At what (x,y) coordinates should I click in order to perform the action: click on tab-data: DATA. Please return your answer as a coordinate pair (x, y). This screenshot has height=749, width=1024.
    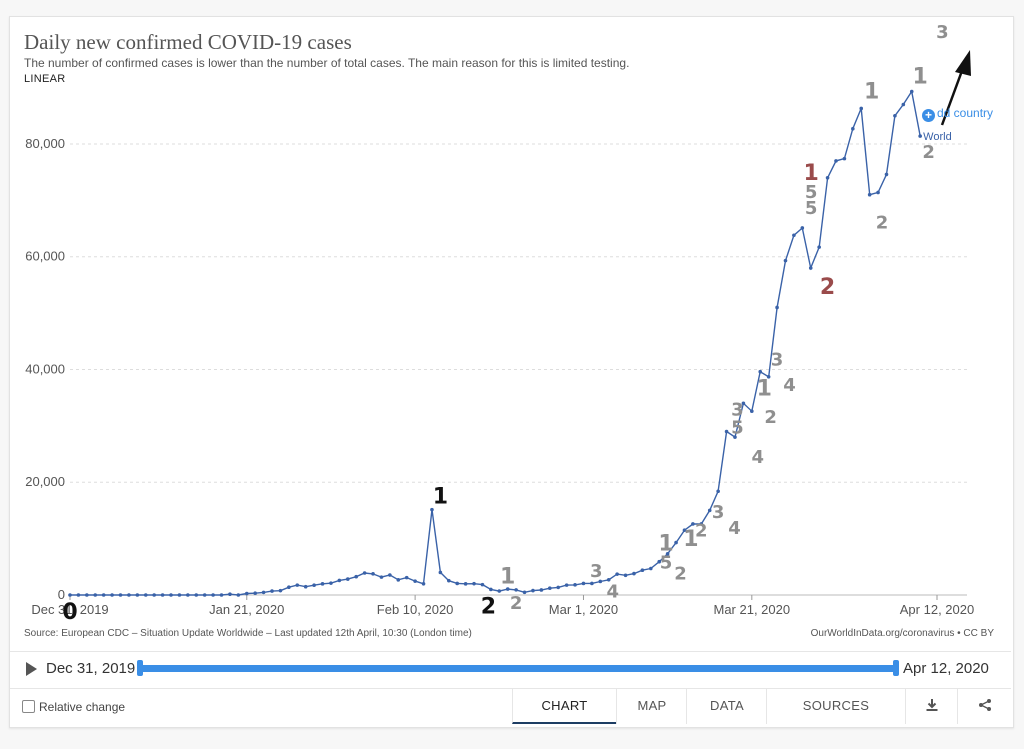
    Looking at the image, I should click on (726, 706).